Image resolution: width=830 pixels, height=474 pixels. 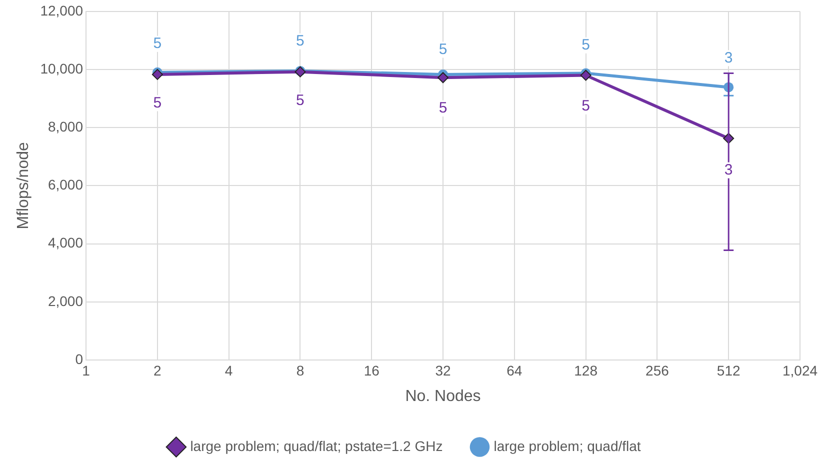 I want to click on x-tick-label: 2, so click(x=158, y=370).